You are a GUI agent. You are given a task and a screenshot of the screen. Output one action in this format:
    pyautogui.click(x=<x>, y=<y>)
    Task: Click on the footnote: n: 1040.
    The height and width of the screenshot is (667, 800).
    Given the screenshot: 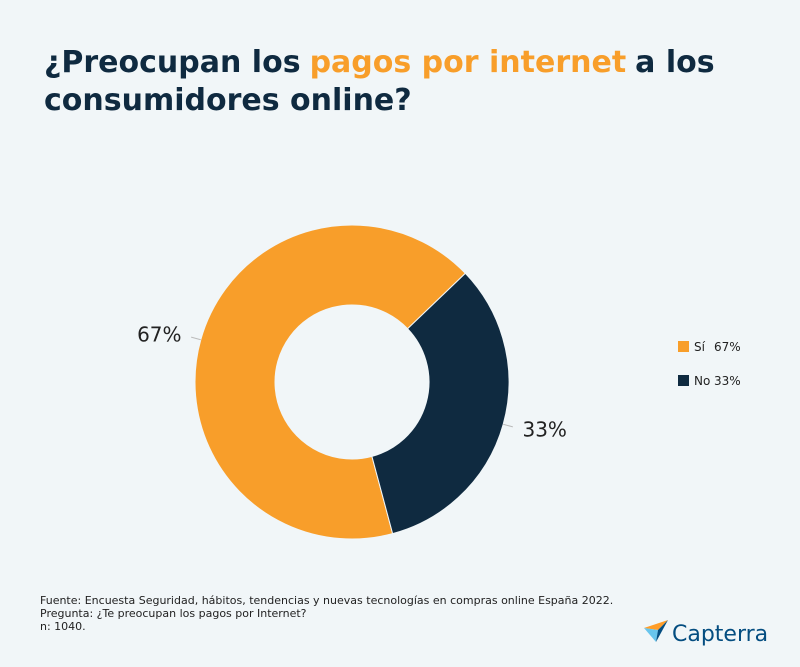 What is the action you would take?
    pyautogui.click(x=63, y=626)
    